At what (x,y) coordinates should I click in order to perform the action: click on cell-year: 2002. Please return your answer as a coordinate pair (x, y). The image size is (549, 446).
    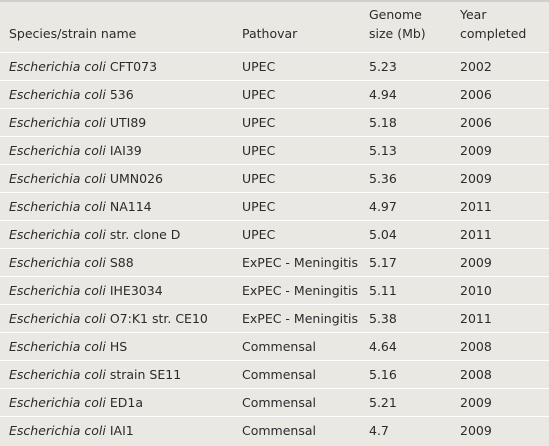
    Looking at the image, I should click on (500, 66).